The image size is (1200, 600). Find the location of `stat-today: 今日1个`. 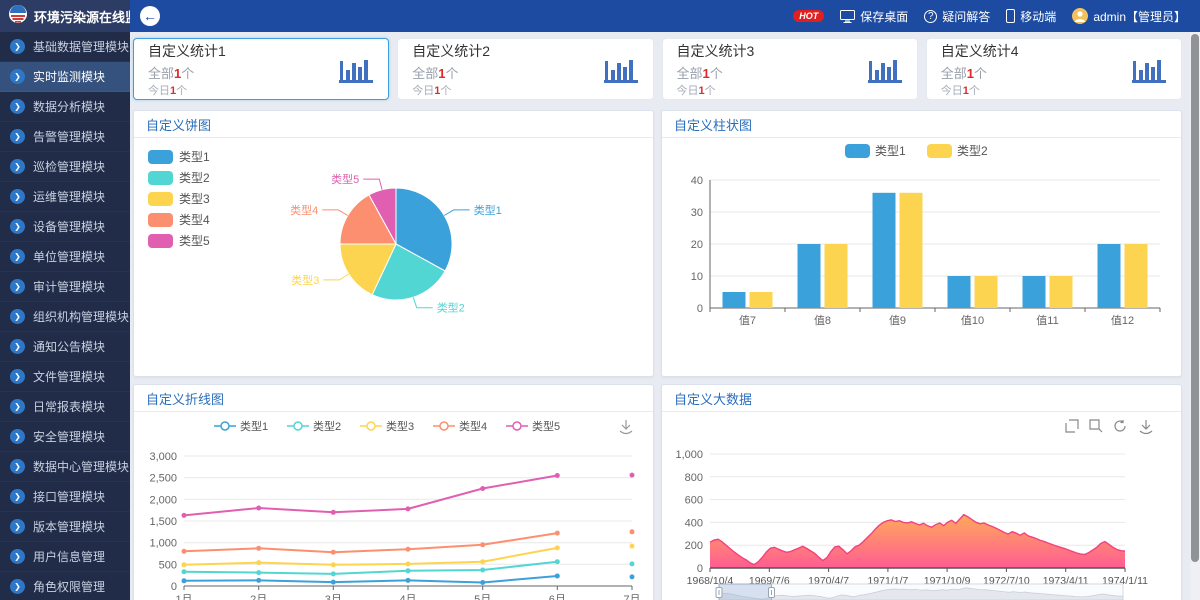

stat-today: 今日1个 is located at coordinates (960, 90).